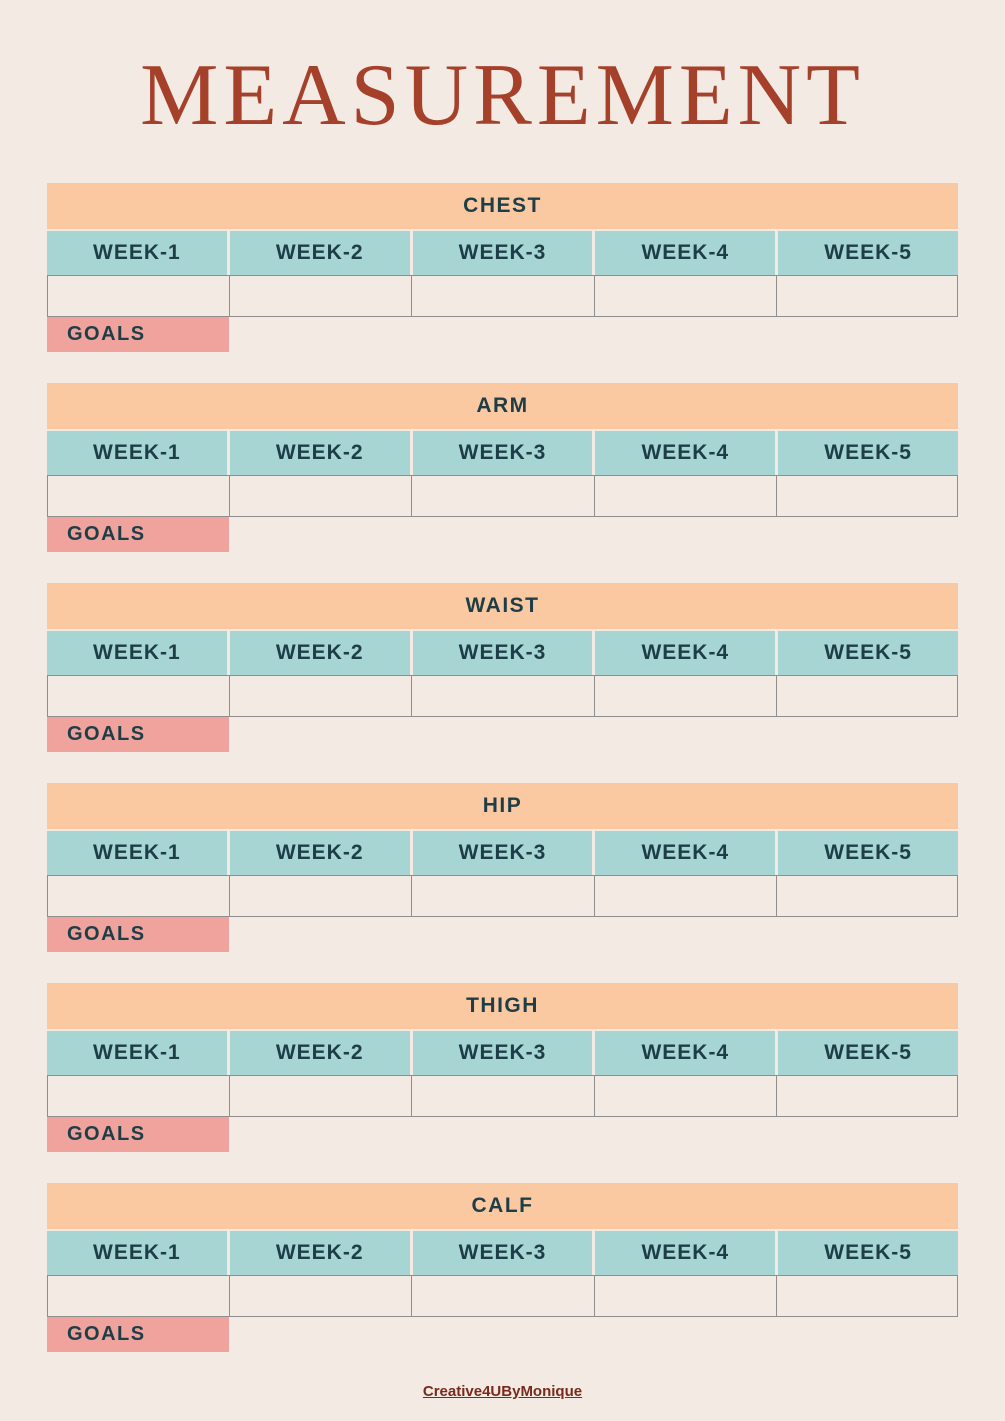  I want to click on table-header-hip: HIP, so click(502, 805).